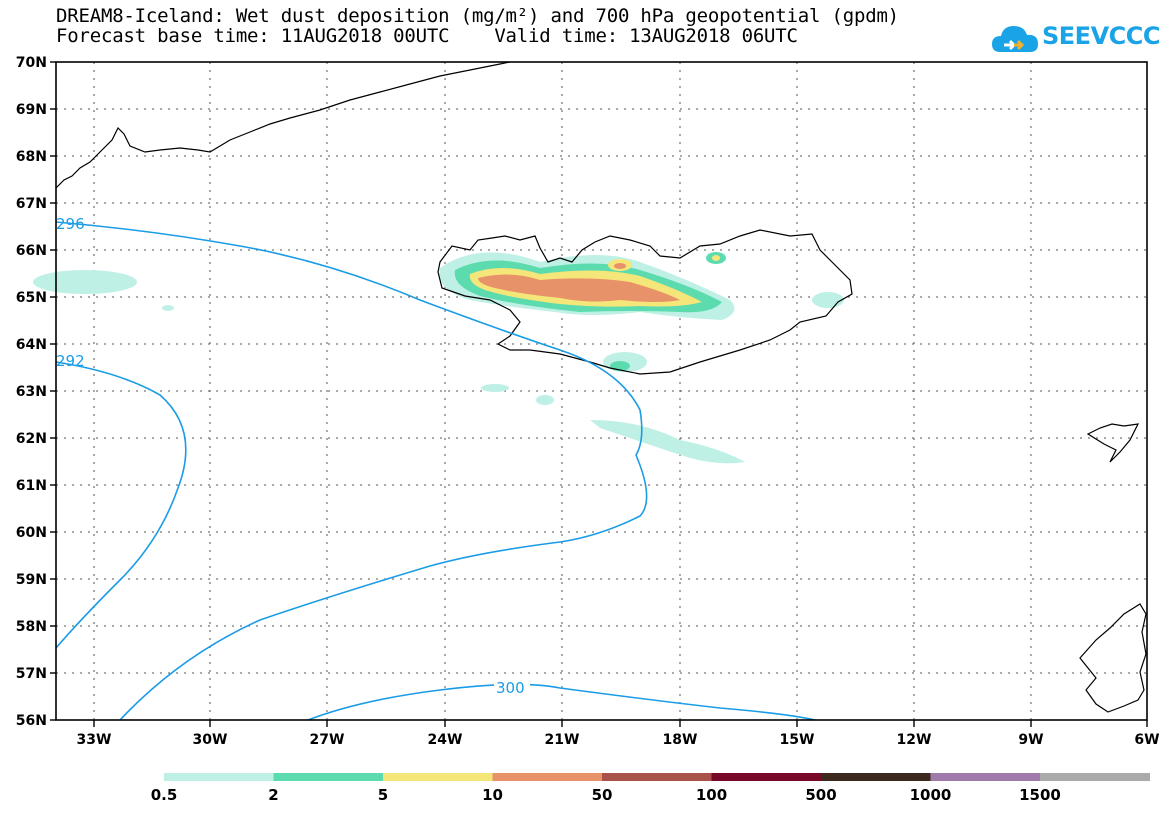 This screenshot has height=815, width=1175. What do you see at coordinates (273, 795) in the screenshot?
I see `legend-label: 2` at bounding box center [273, 795].